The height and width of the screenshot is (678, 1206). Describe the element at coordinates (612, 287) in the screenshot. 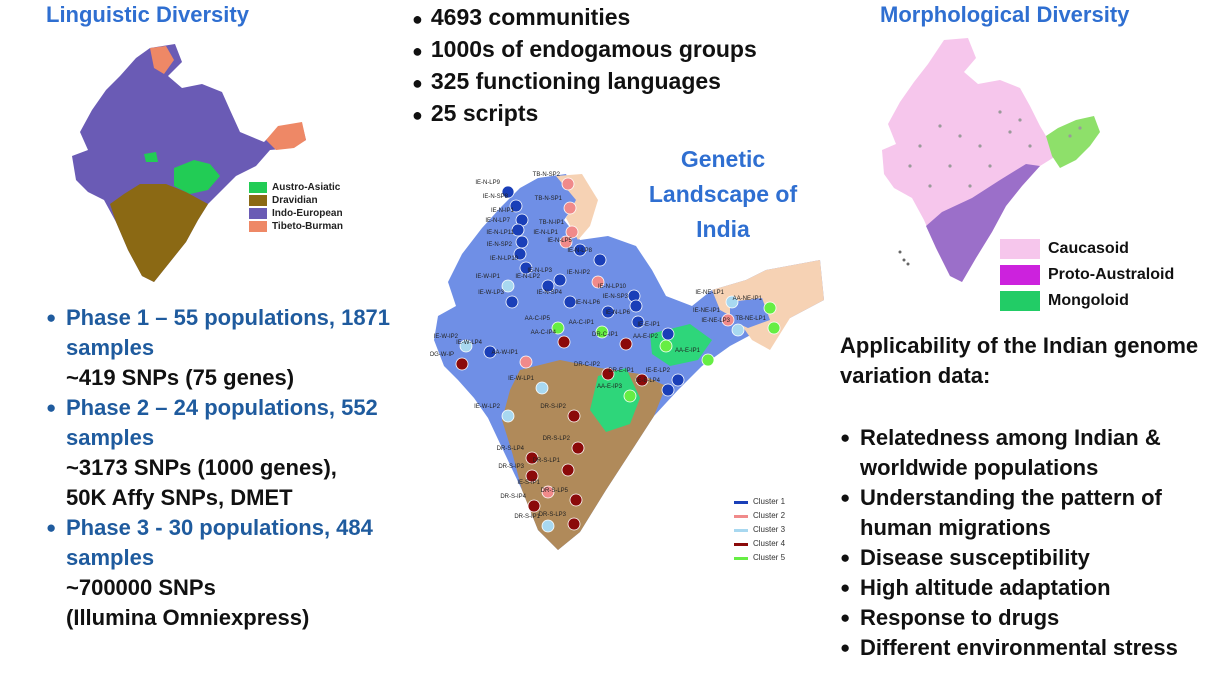

I see `population-label: IE-N-LP10` at that location.